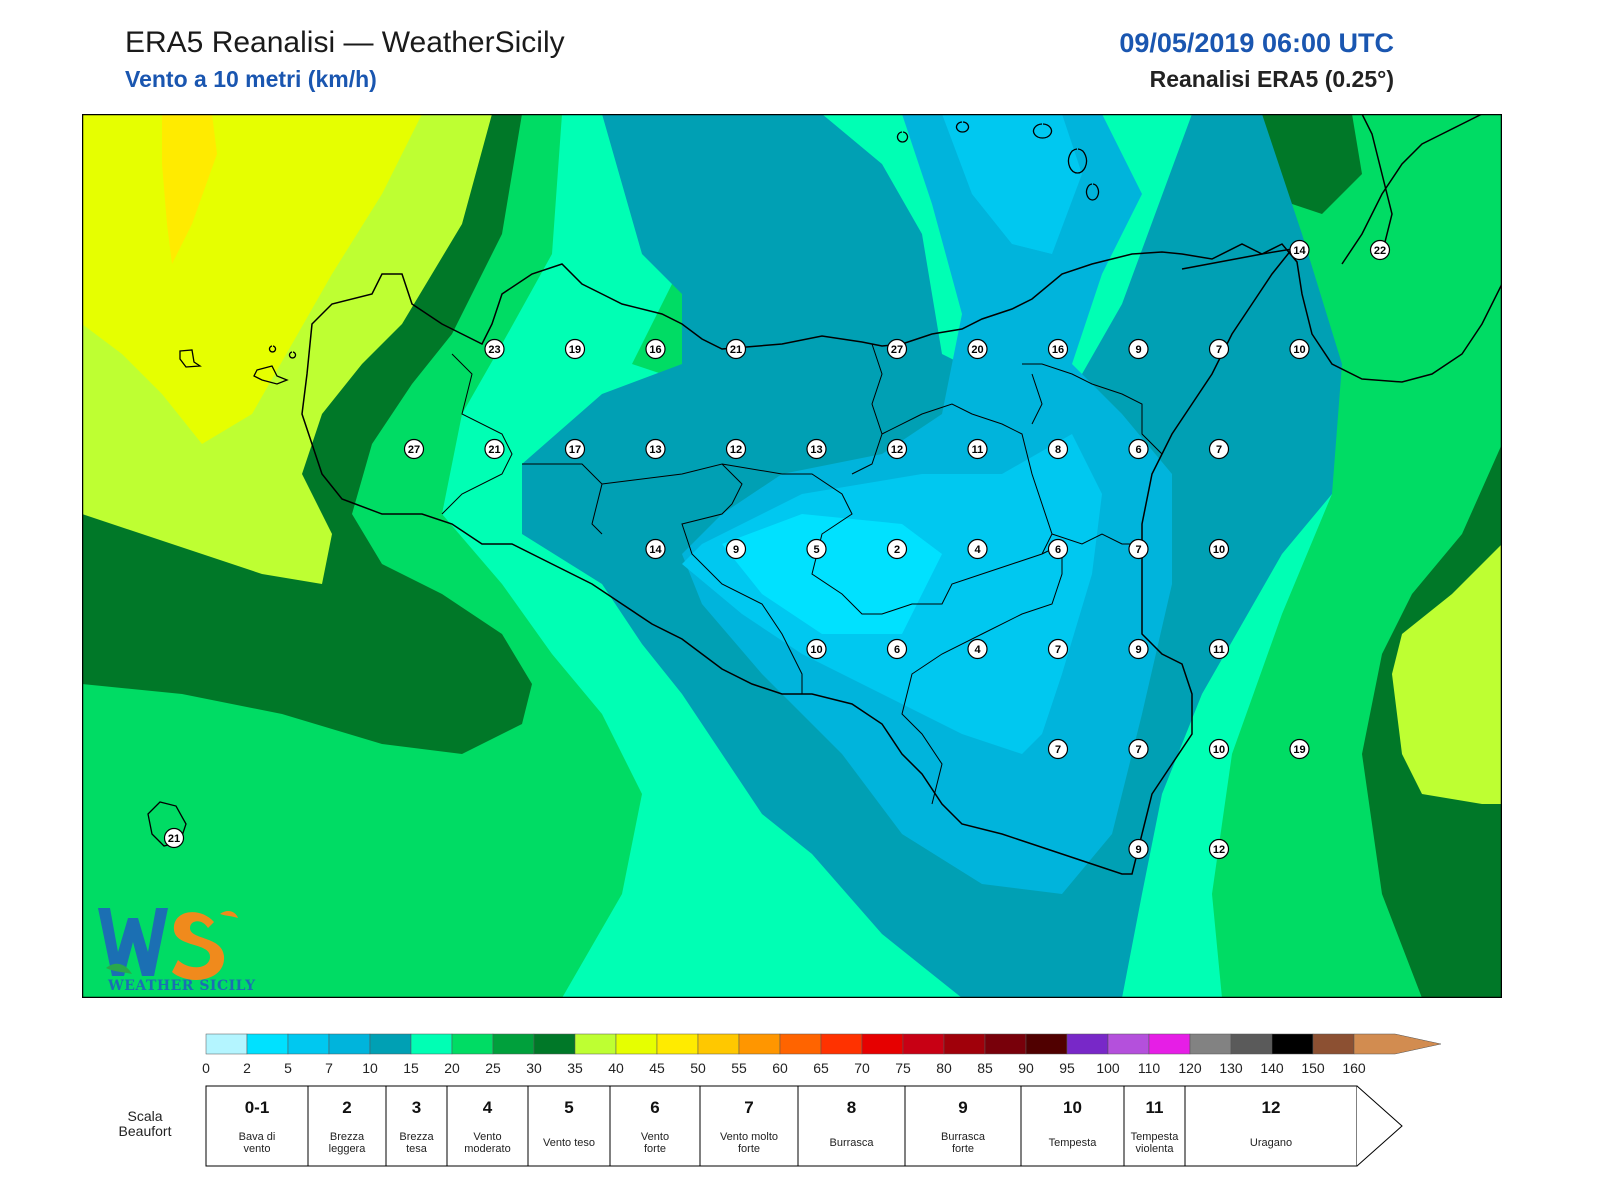 Image resolution: width=1600 pixels, height=1200 pixels. What do you see at coordinates (487, 1137) in the screenshot?
I see `beaufort-desc: Vento` at bounding box center [487, 1137].